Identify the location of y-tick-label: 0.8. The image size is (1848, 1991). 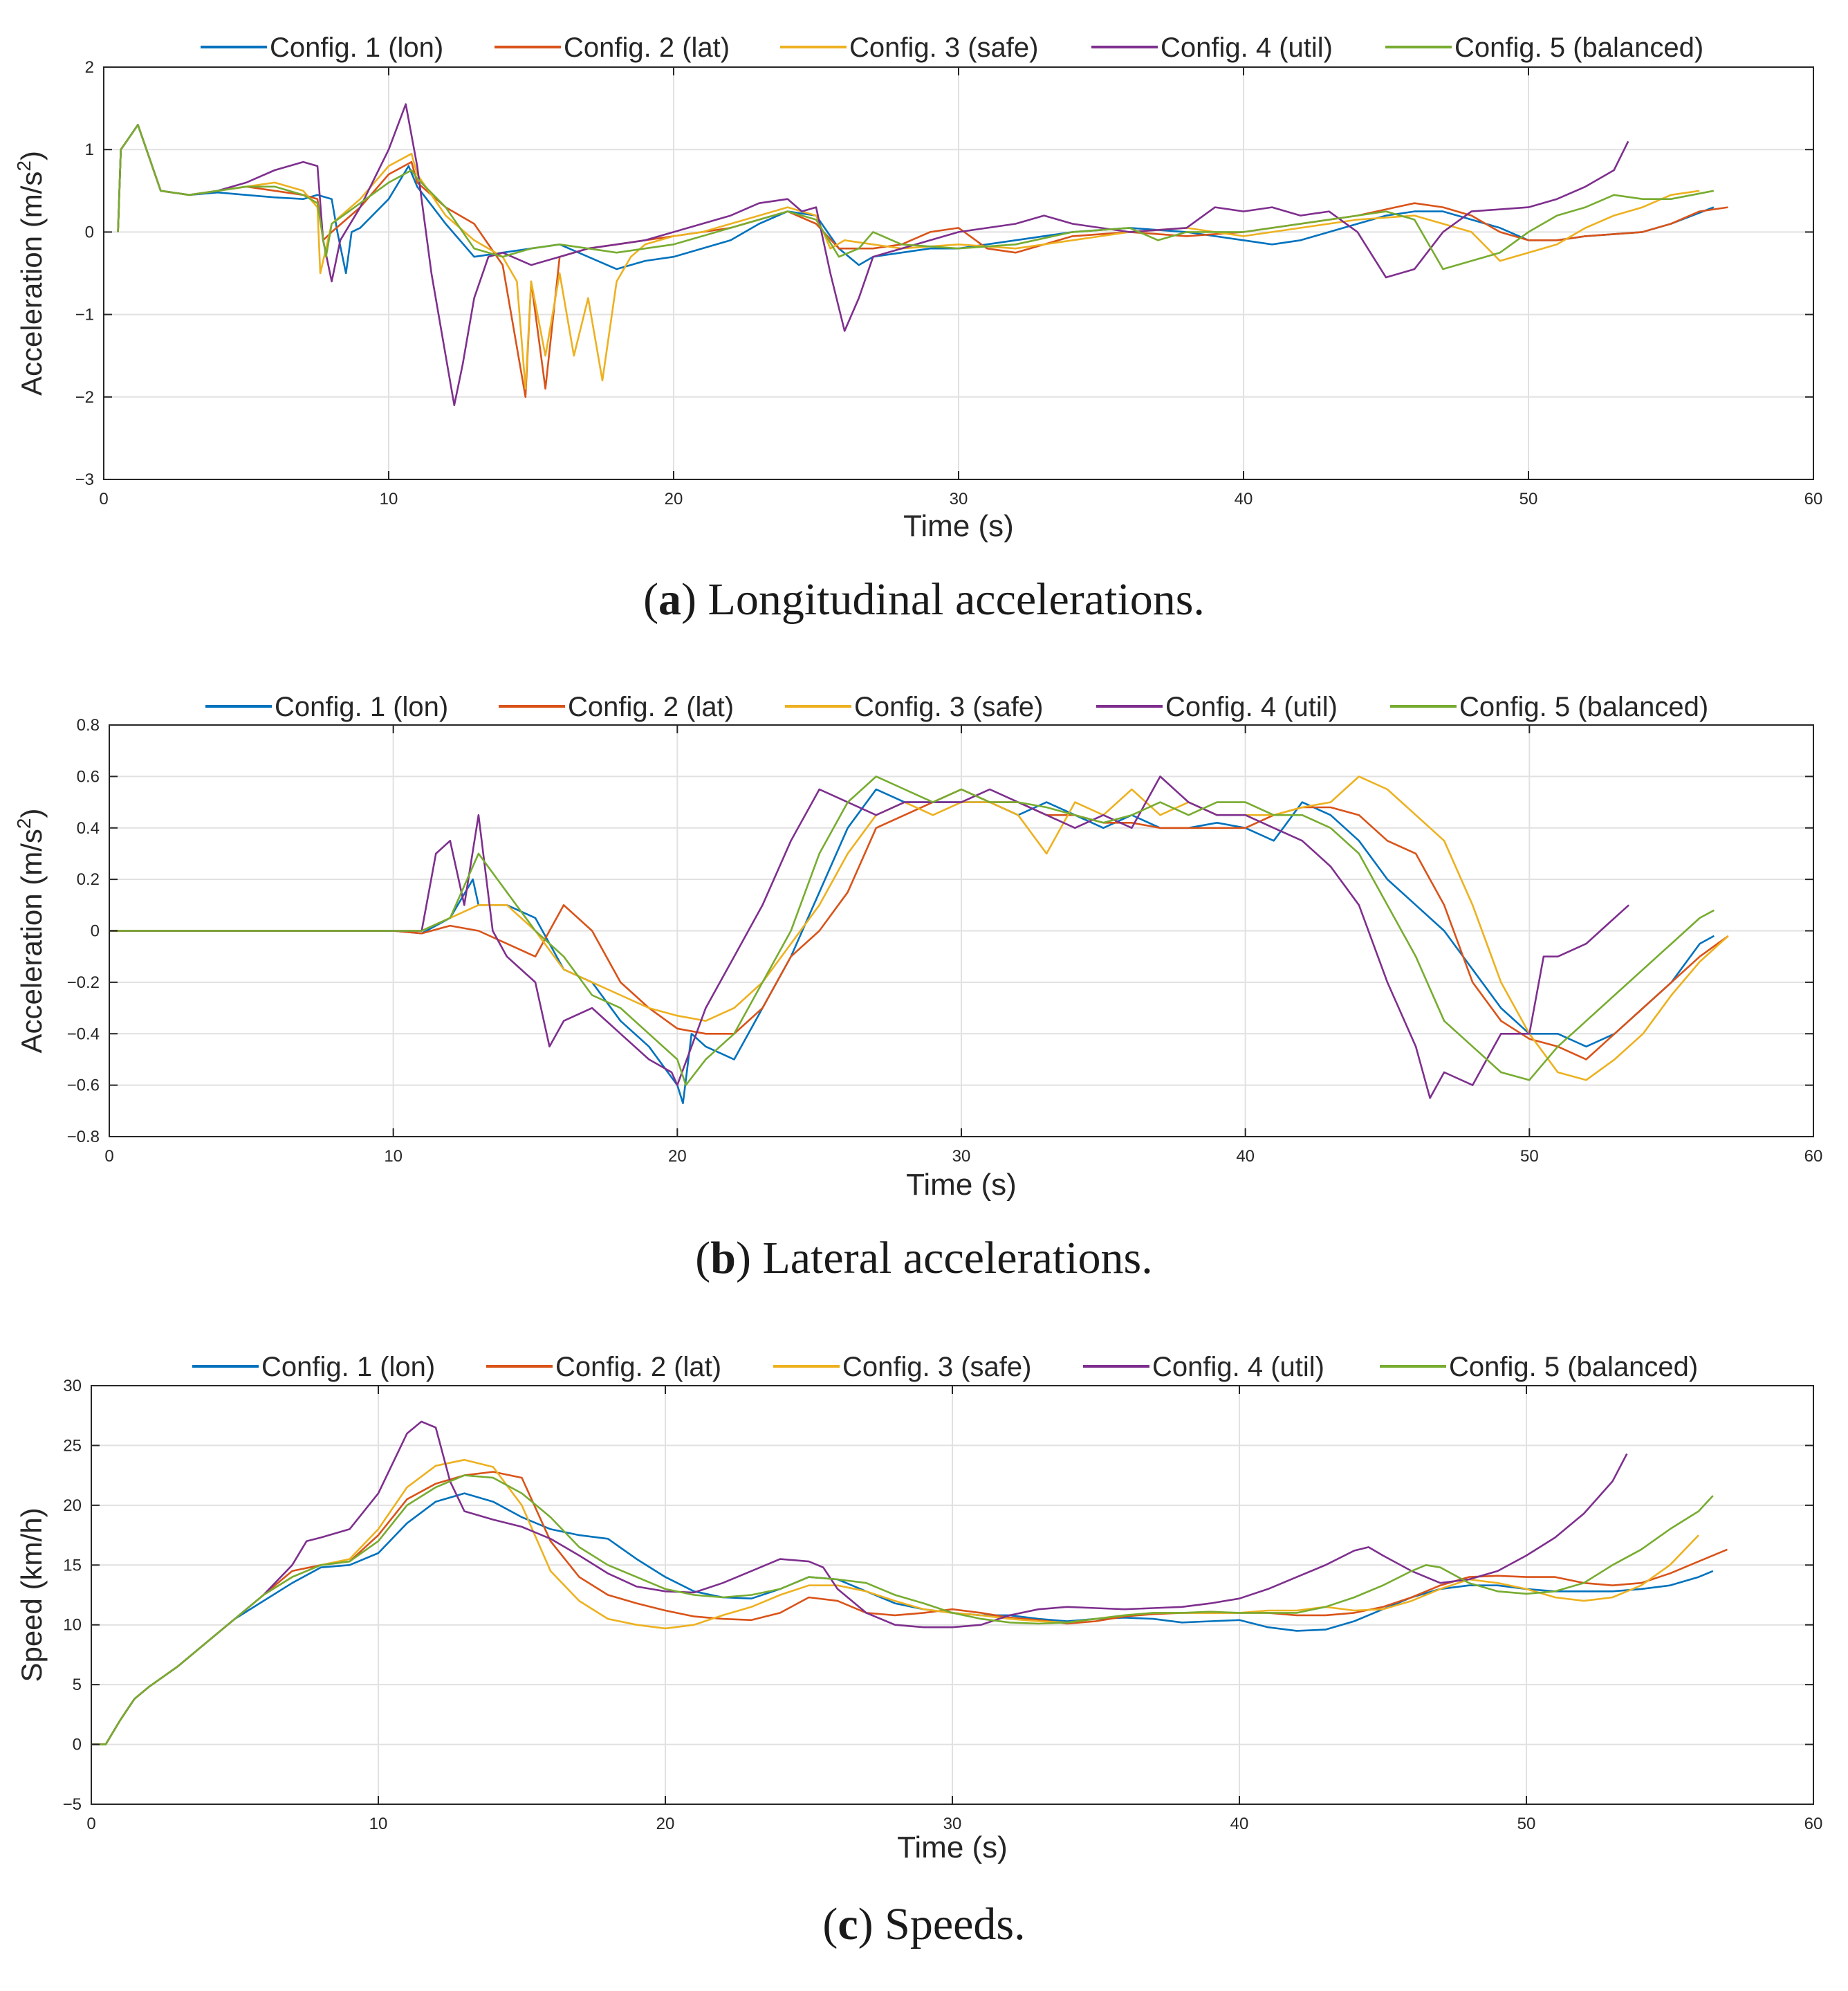
(88, 725).